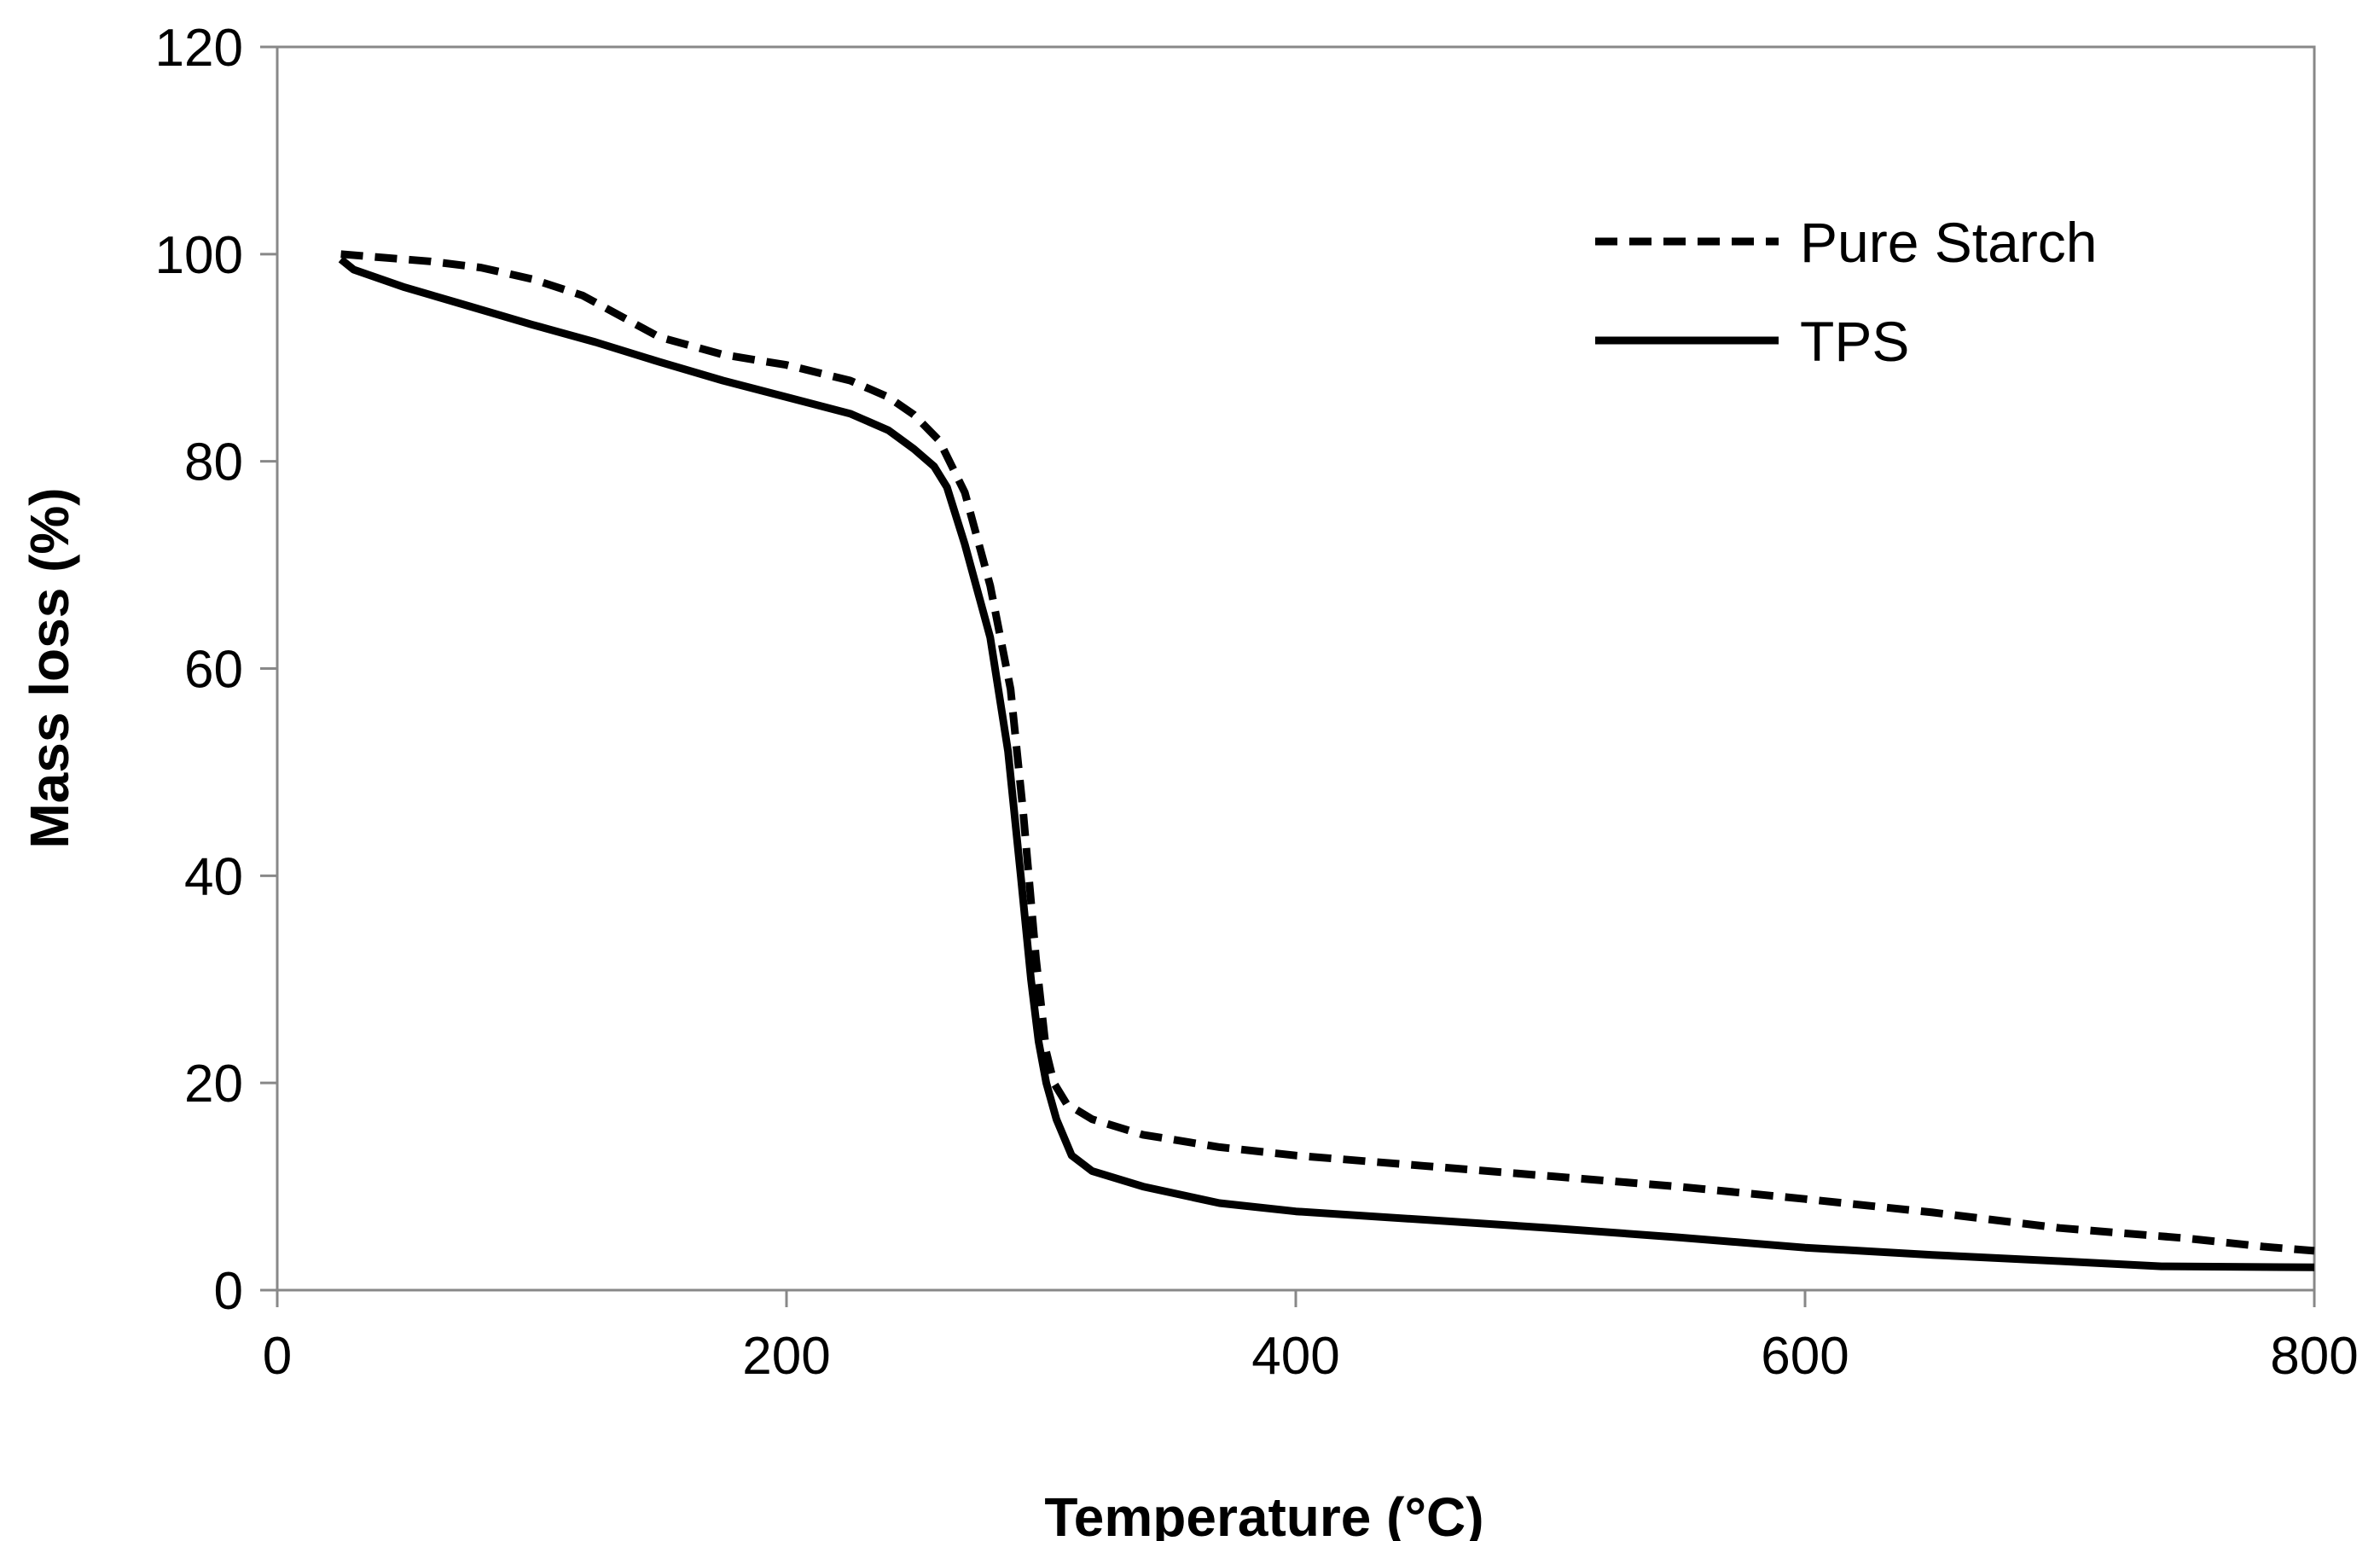 The height and width of the screenshot is (1541, 2380). What do you see at coordinates (228, 1291) in the screenshot?
I see `y-tick-label: 0` at bounding box center [228, 1291].